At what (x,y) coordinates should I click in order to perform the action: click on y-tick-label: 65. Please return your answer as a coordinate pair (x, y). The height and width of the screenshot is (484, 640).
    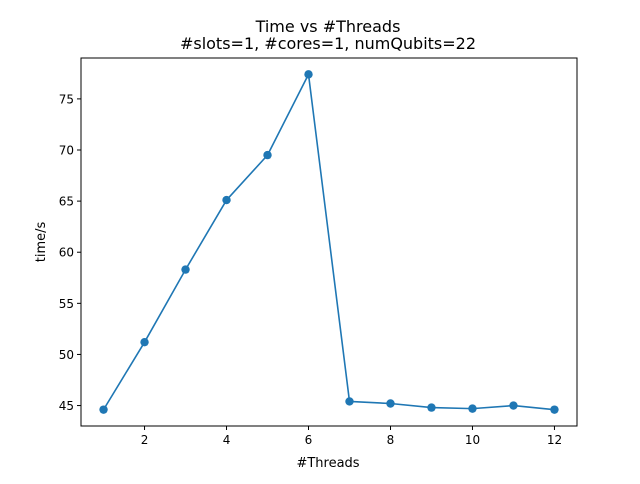
    Looking at the image, I should click on (66, 202).